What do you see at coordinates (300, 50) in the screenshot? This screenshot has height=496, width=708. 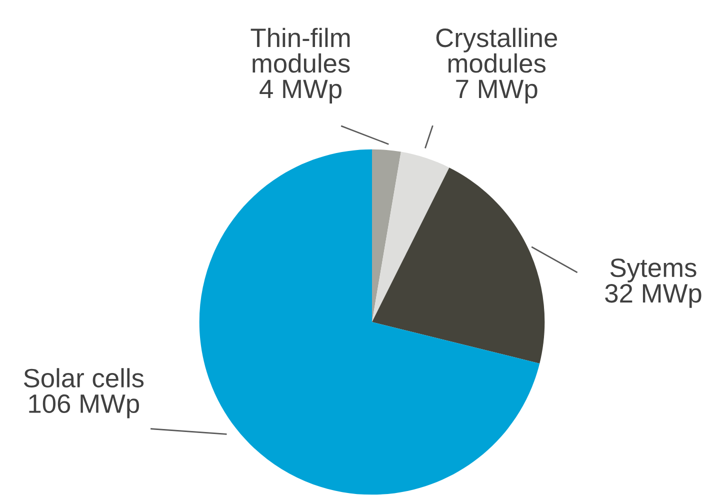 I see `slice-label: Thin-film modules` at bounding box center [300, 50].